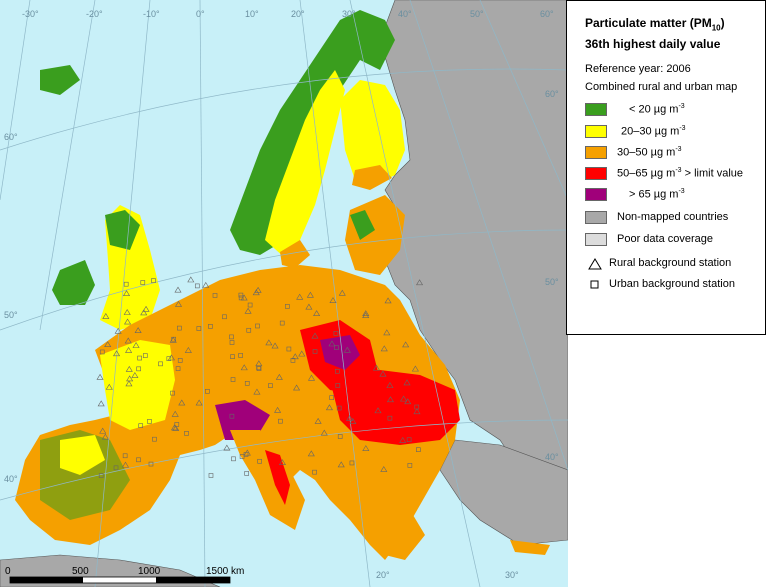 Image resolution: width=768 pixels, height=587 pixels. Describe the element at coordinates (595, 264) in the screenshot. I see `triangle-icon` at that location.